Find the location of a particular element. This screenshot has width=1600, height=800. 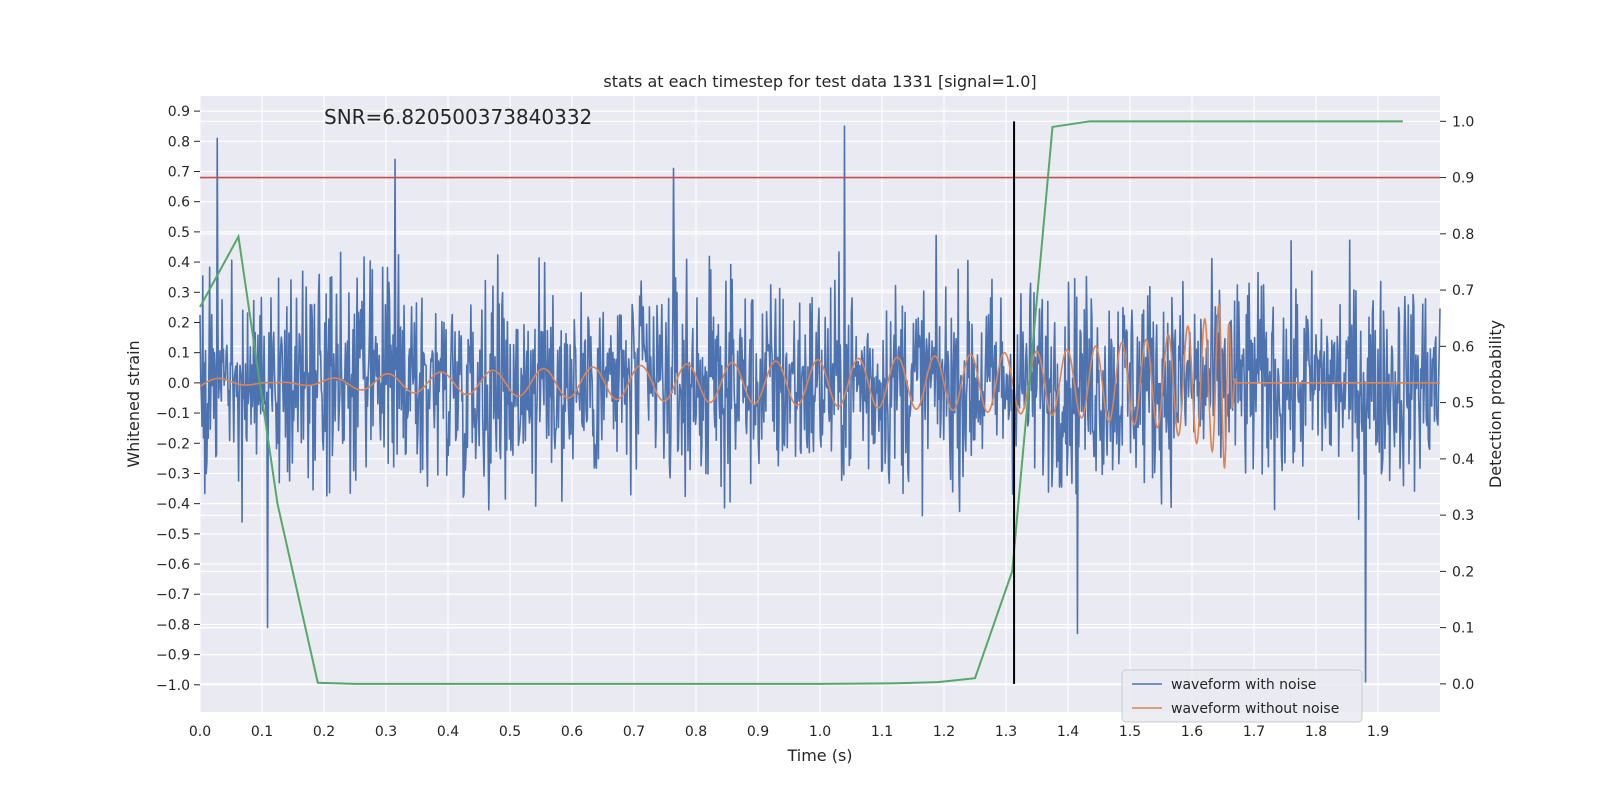

x-tick-label: 1.6 is located at coordinates (1192, 732).